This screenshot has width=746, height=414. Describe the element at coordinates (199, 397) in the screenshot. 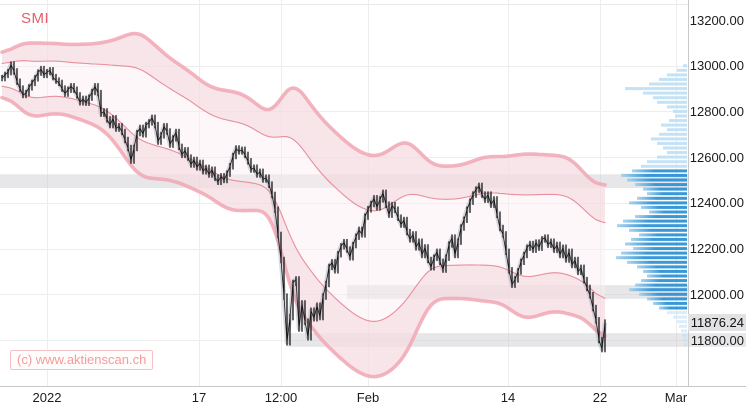

I see `x-axis-label: 17` at that location.